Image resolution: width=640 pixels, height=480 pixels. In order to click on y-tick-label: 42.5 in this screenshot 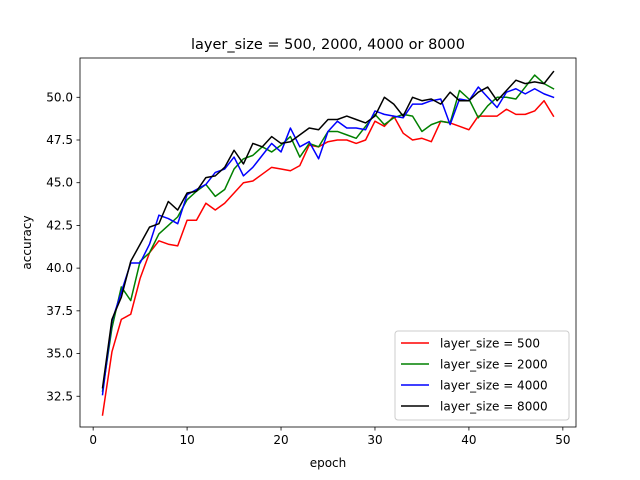, I will do `click(59, 225)`.